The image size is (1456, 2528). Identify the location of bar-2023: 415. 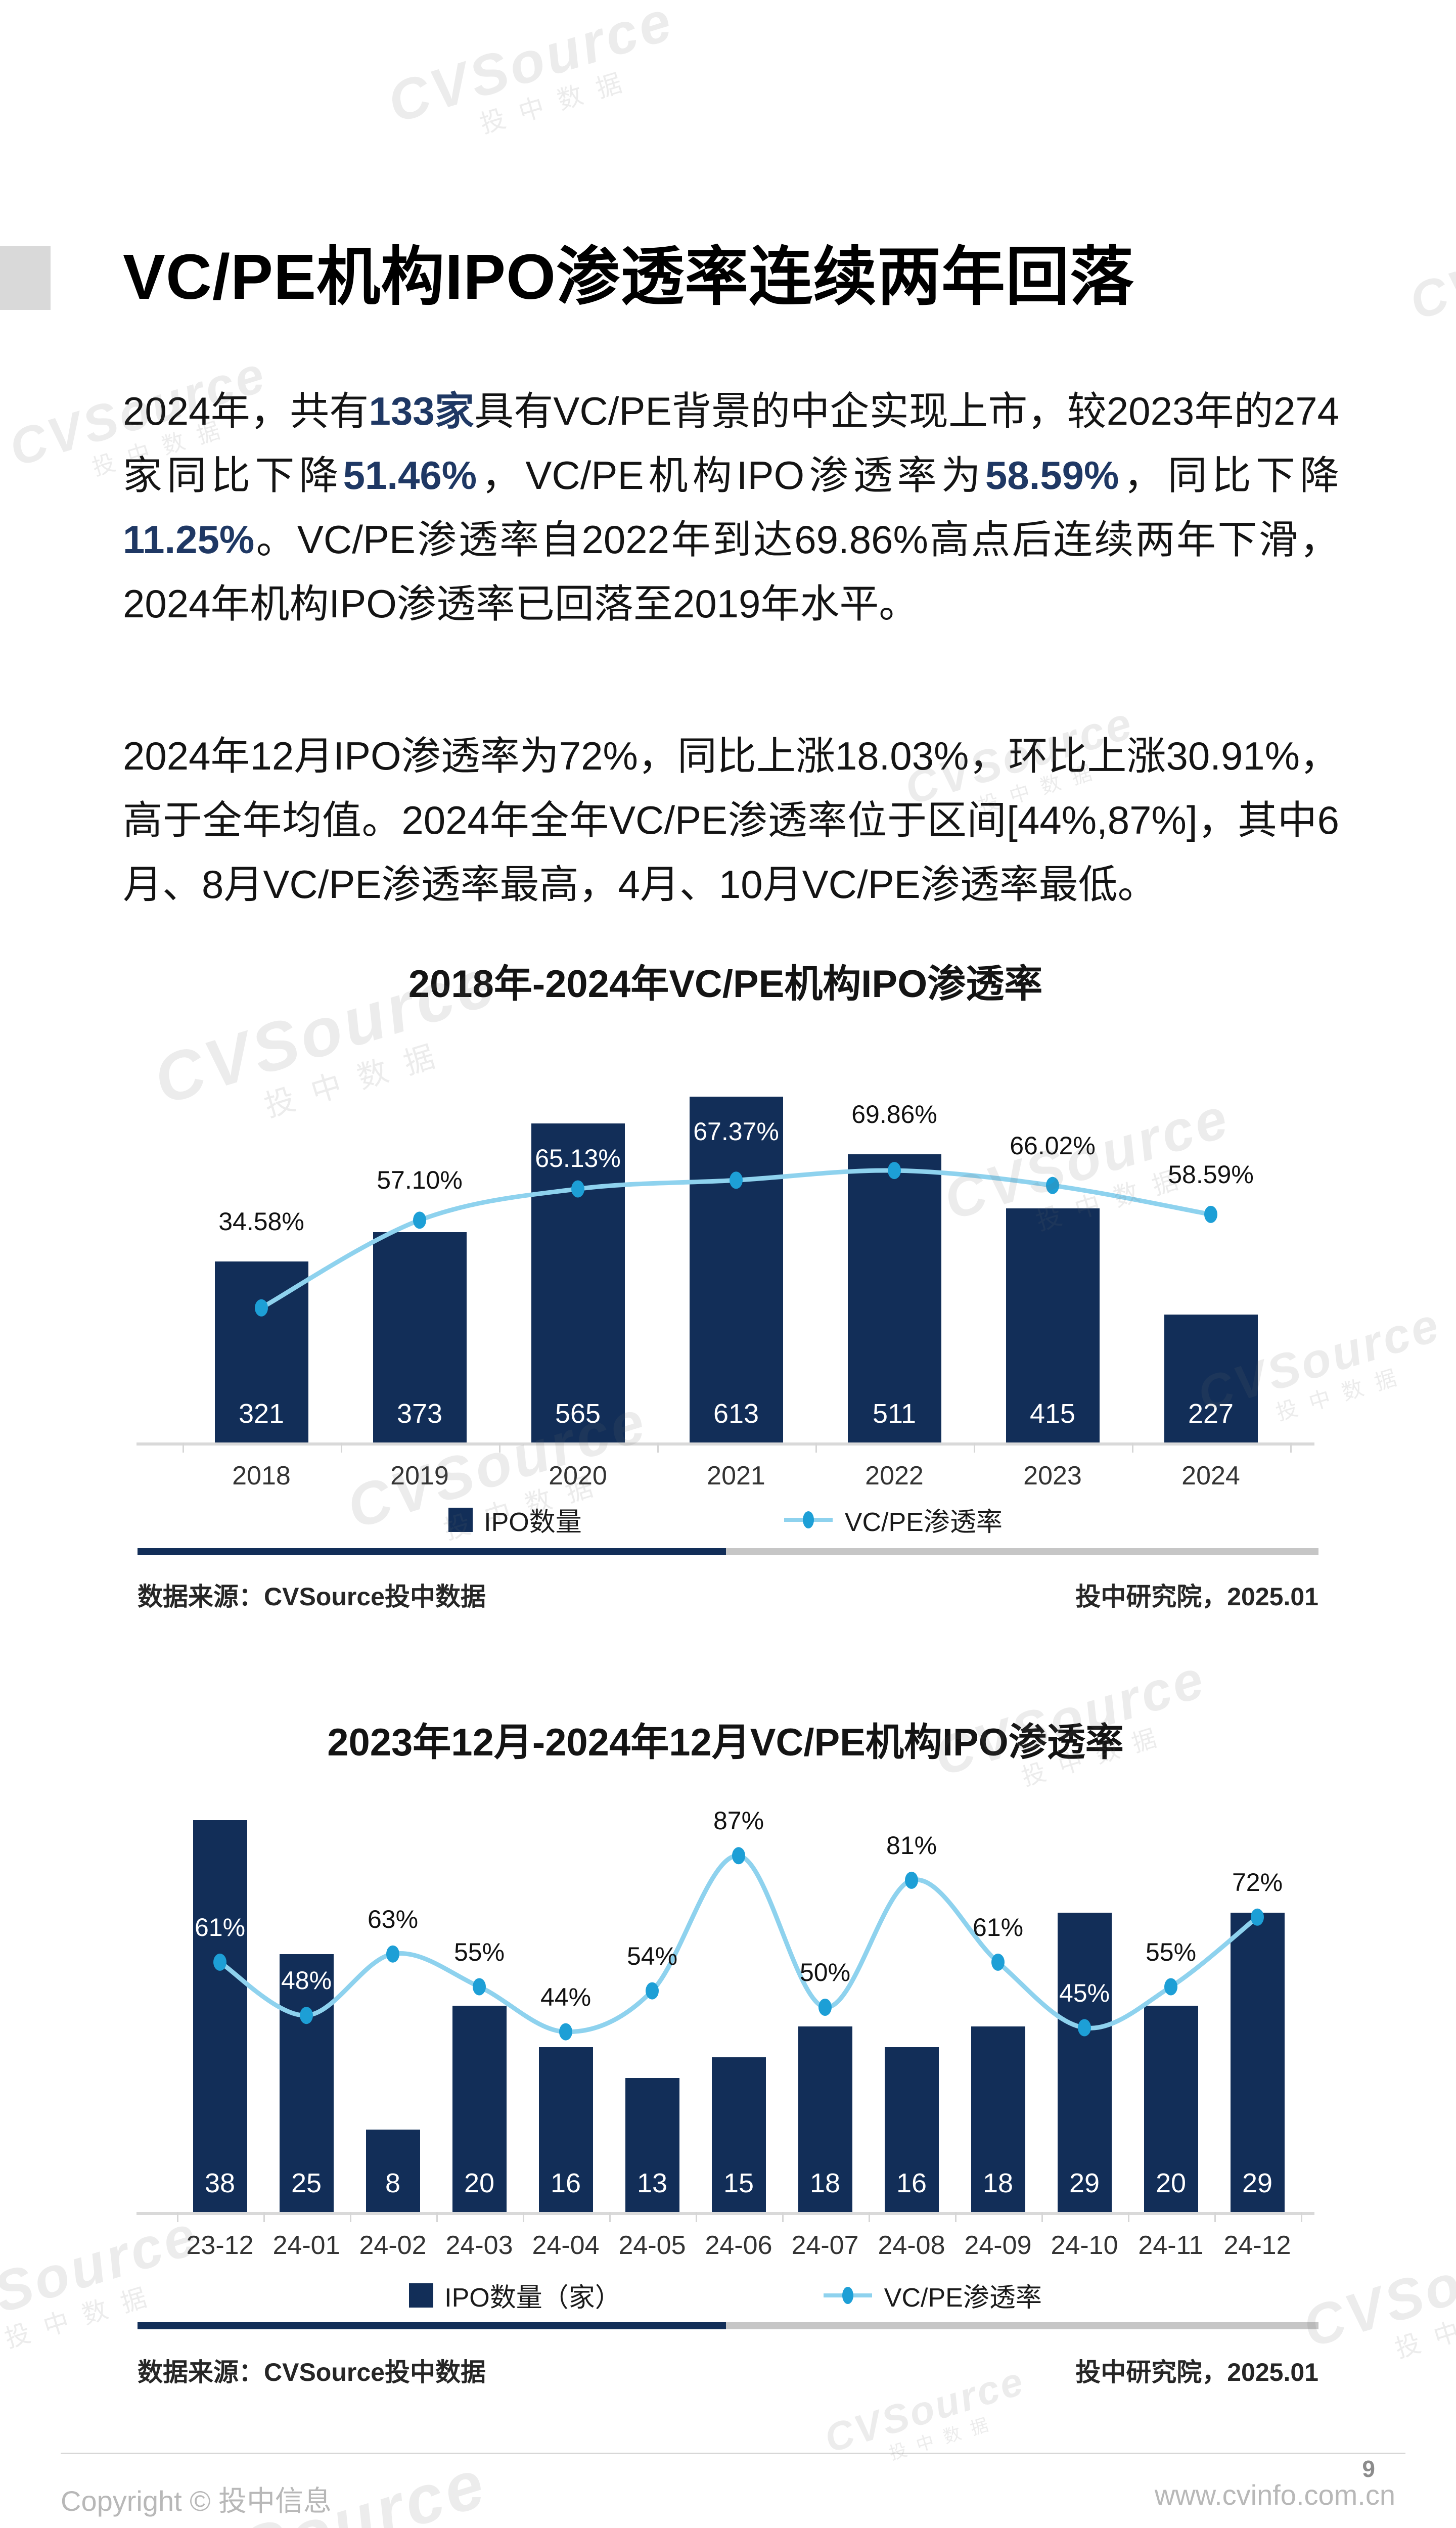
(1053, 1325).